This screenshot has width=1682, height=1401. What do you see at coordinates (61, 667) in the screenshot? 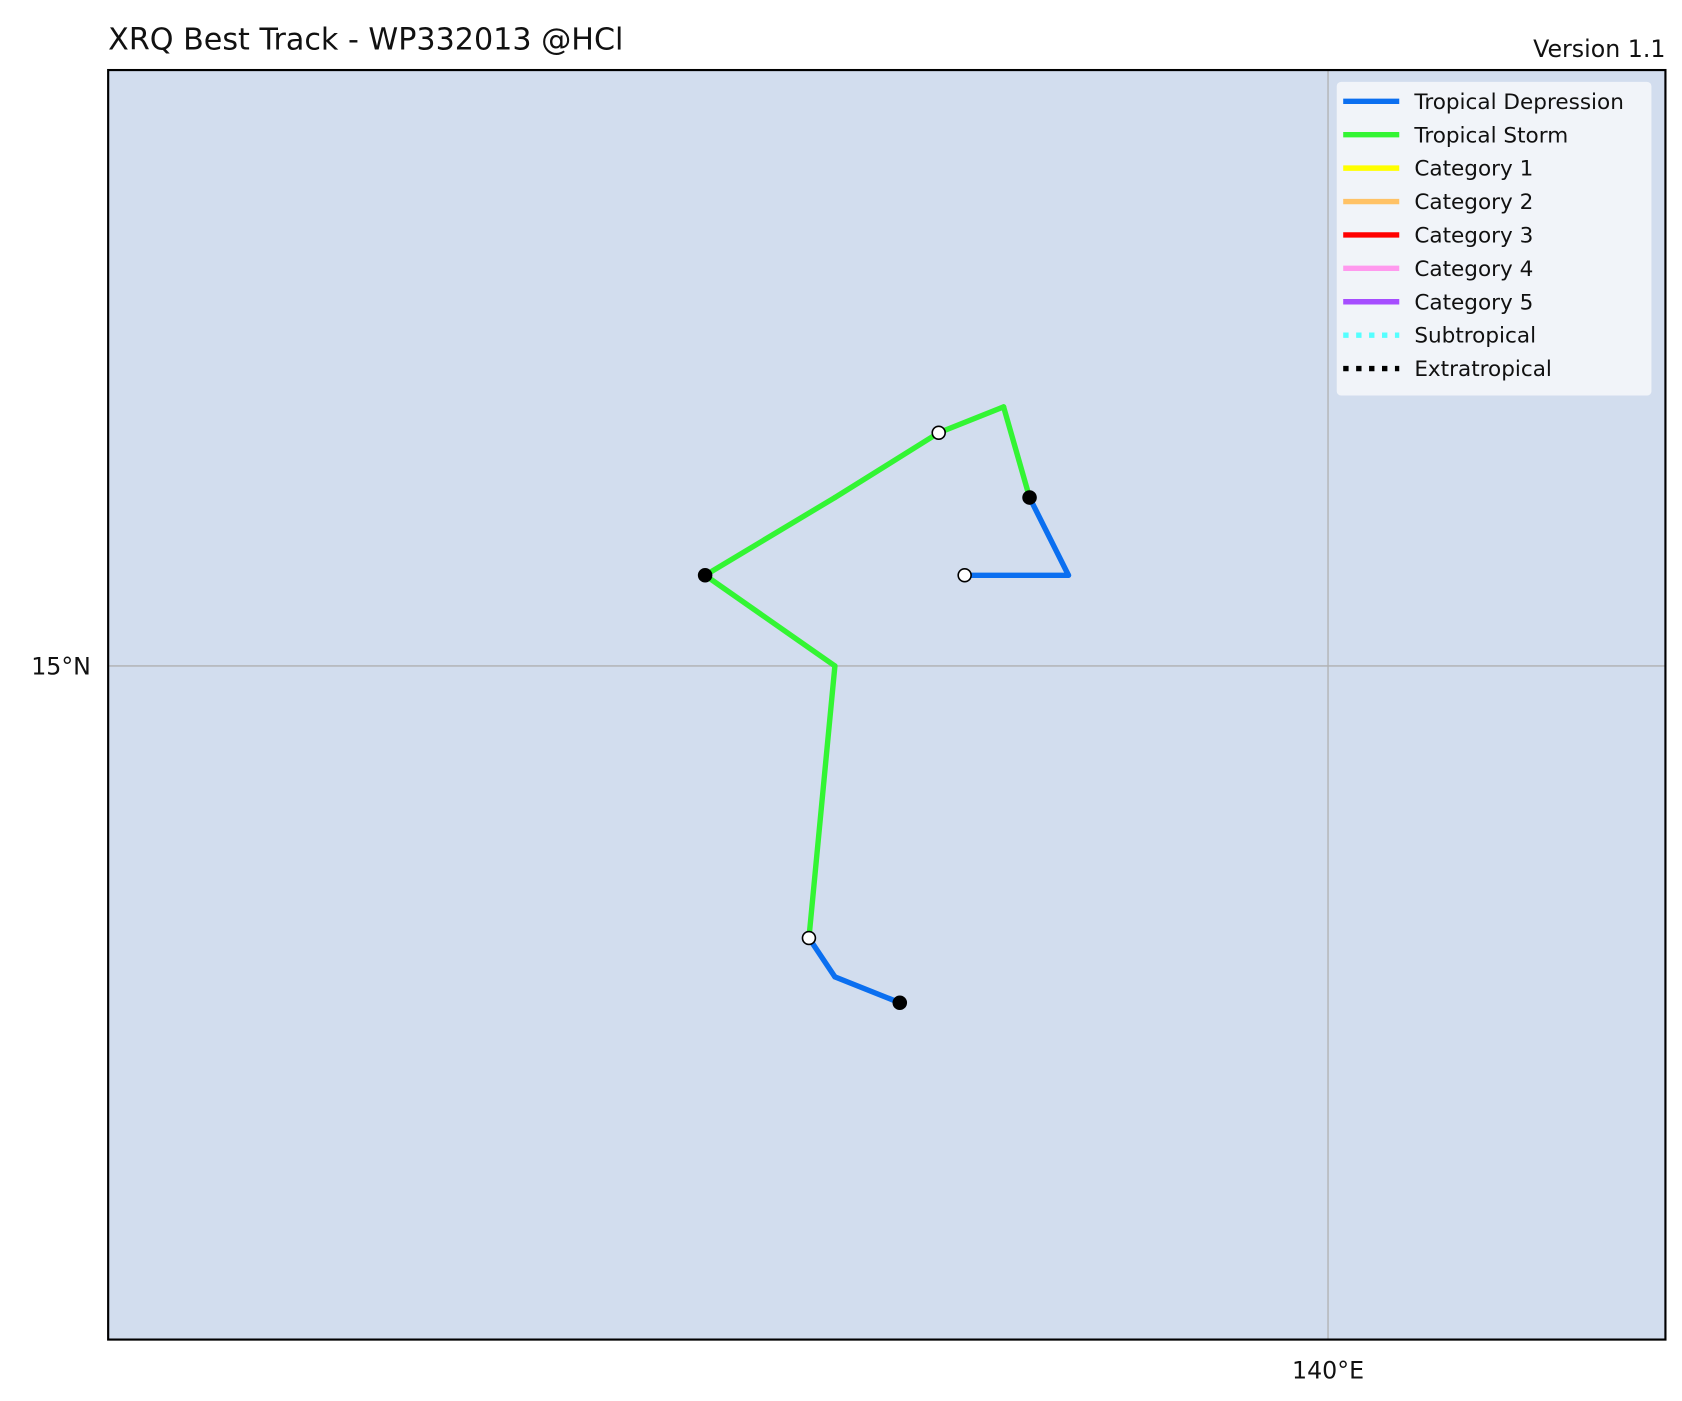
I see `y-tick-label: 15°N` at bounding box center [61, 667].